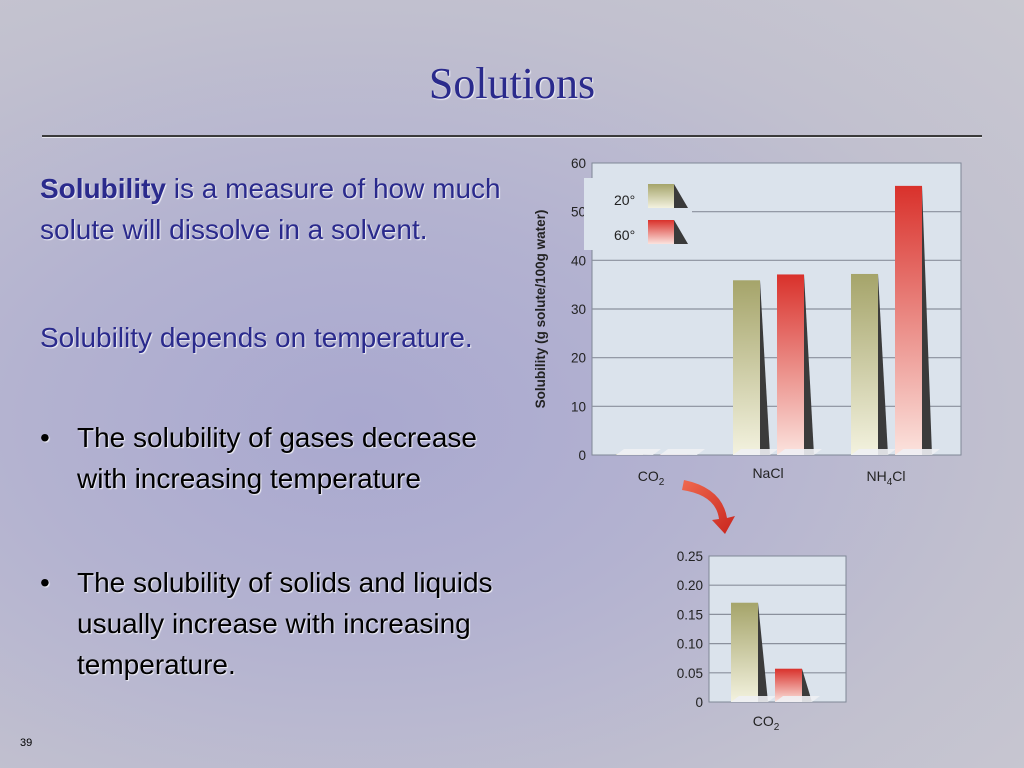 This screenshot has width=1024, height=768. Describe the element at coordinates (651, 478) in the screenshot. I see `main-x-label-co2: CO2` at that location.